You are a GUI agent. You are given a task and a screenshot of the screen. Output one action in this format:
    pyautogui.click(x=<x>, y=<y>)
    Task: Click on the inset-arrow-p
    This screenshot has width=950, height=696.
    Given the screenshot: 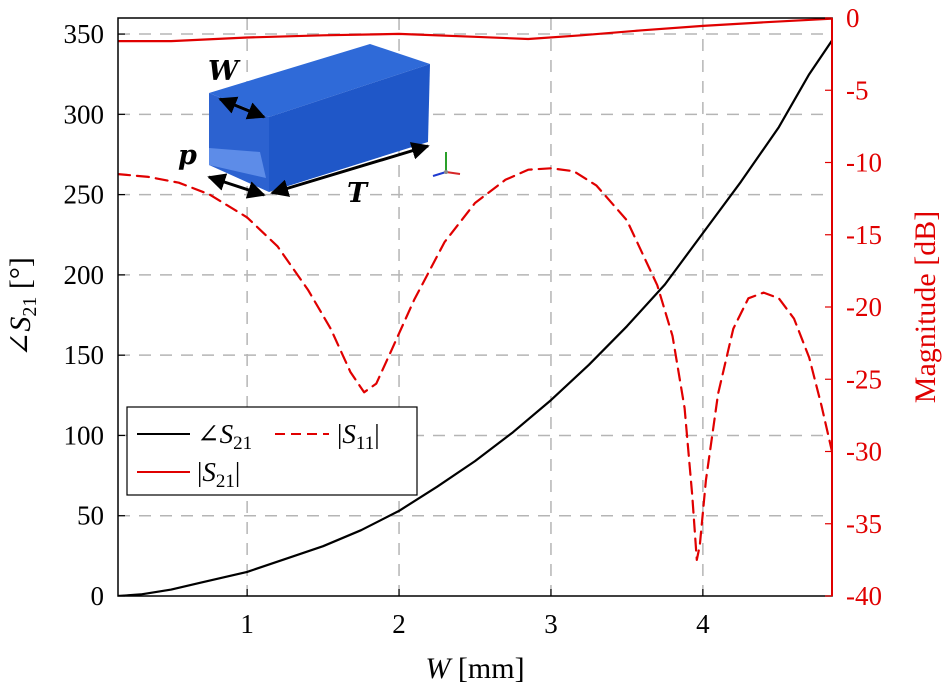 What is the action you would take?
    pyautogui.click(x=236, y=186)
    